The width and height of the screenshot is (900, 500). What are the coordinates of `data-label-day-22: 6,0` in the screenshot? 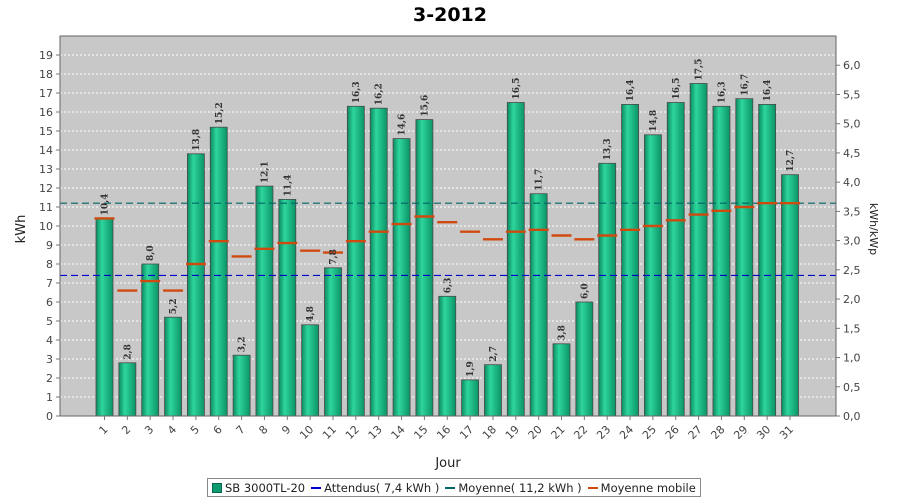 It's located at (585, 291).